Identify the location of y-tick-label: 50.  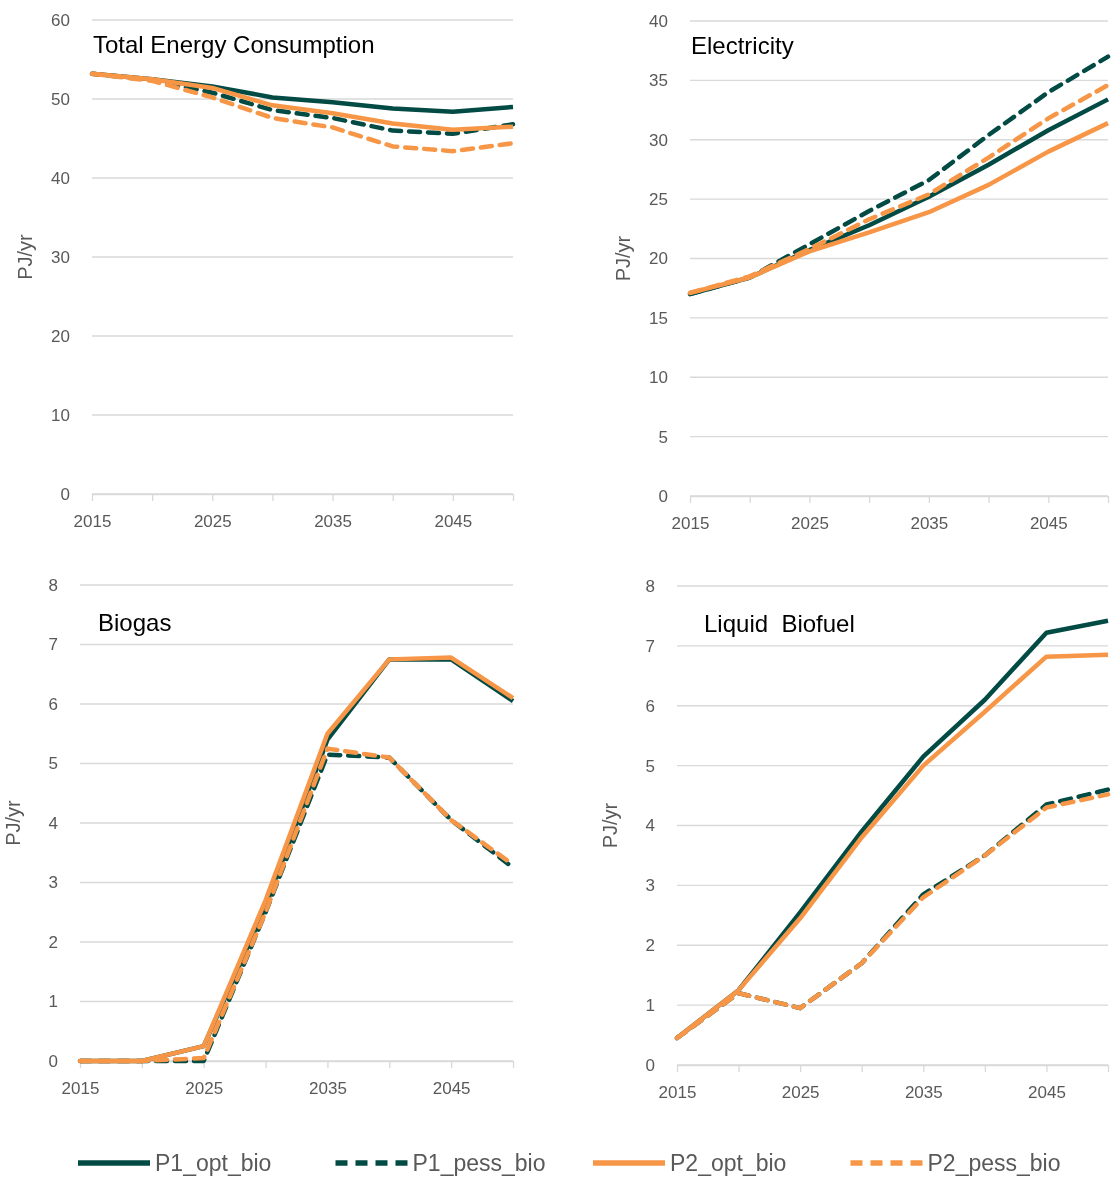
(60, 99).